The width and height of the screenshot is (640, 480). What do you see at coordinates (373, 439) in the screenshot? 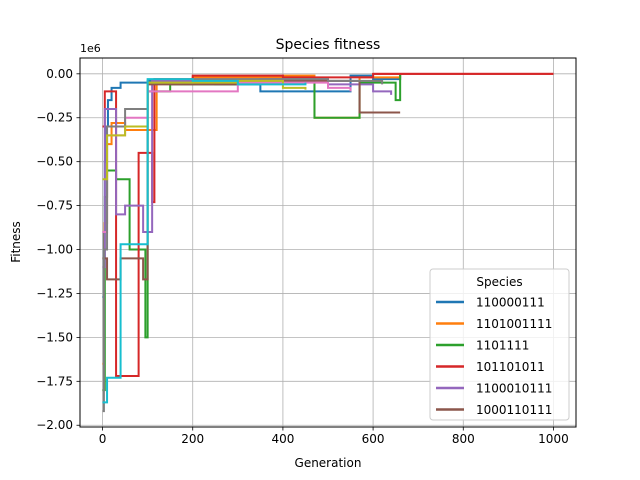
I see `x-tick-label: 600` at bounding box center [373, 439].